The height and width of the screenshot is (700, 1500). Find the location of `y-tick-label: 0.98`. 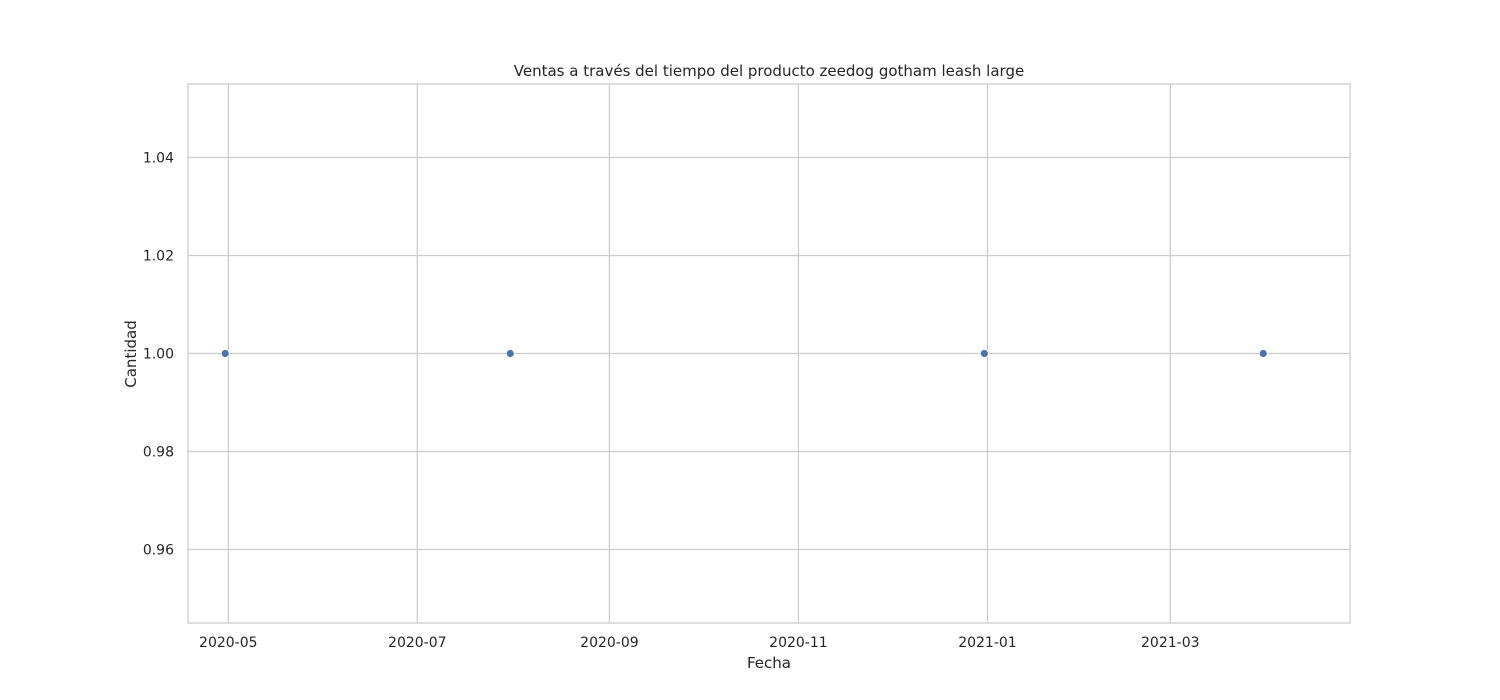

y-tick-label: 0.98 is located at coordinates (158, 453).